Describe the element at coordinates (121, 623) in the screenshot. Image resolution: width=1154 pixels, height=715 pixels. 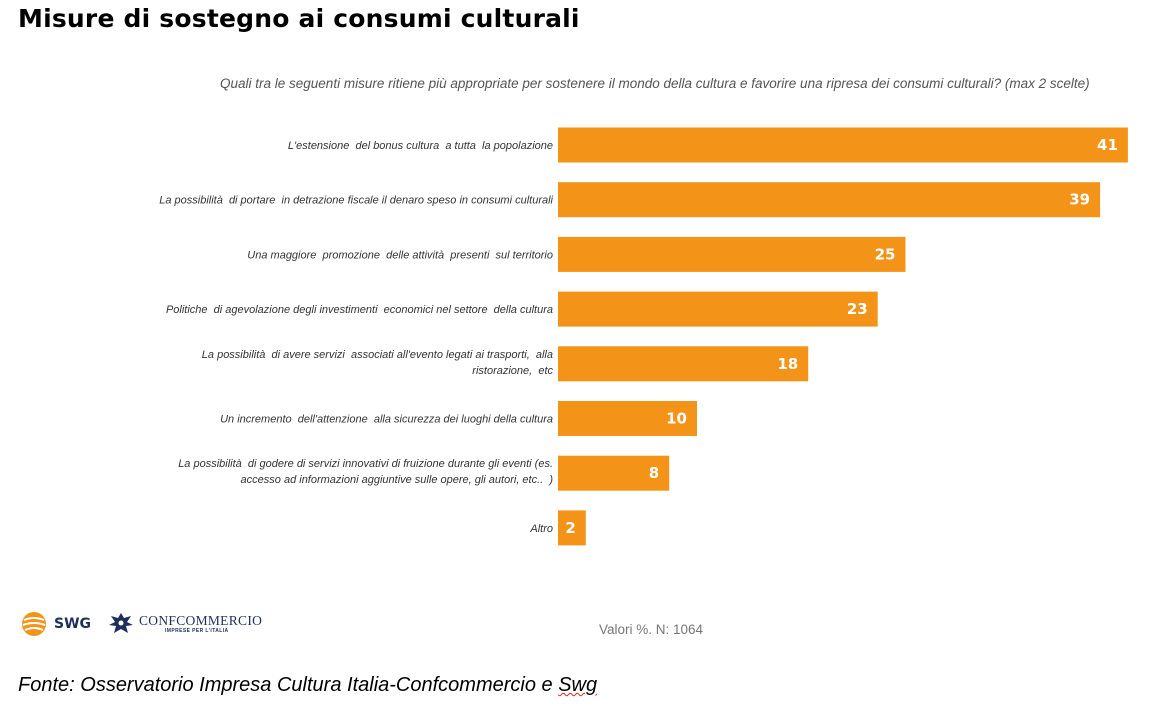
I see `eagle-emblem-icon` at that location.